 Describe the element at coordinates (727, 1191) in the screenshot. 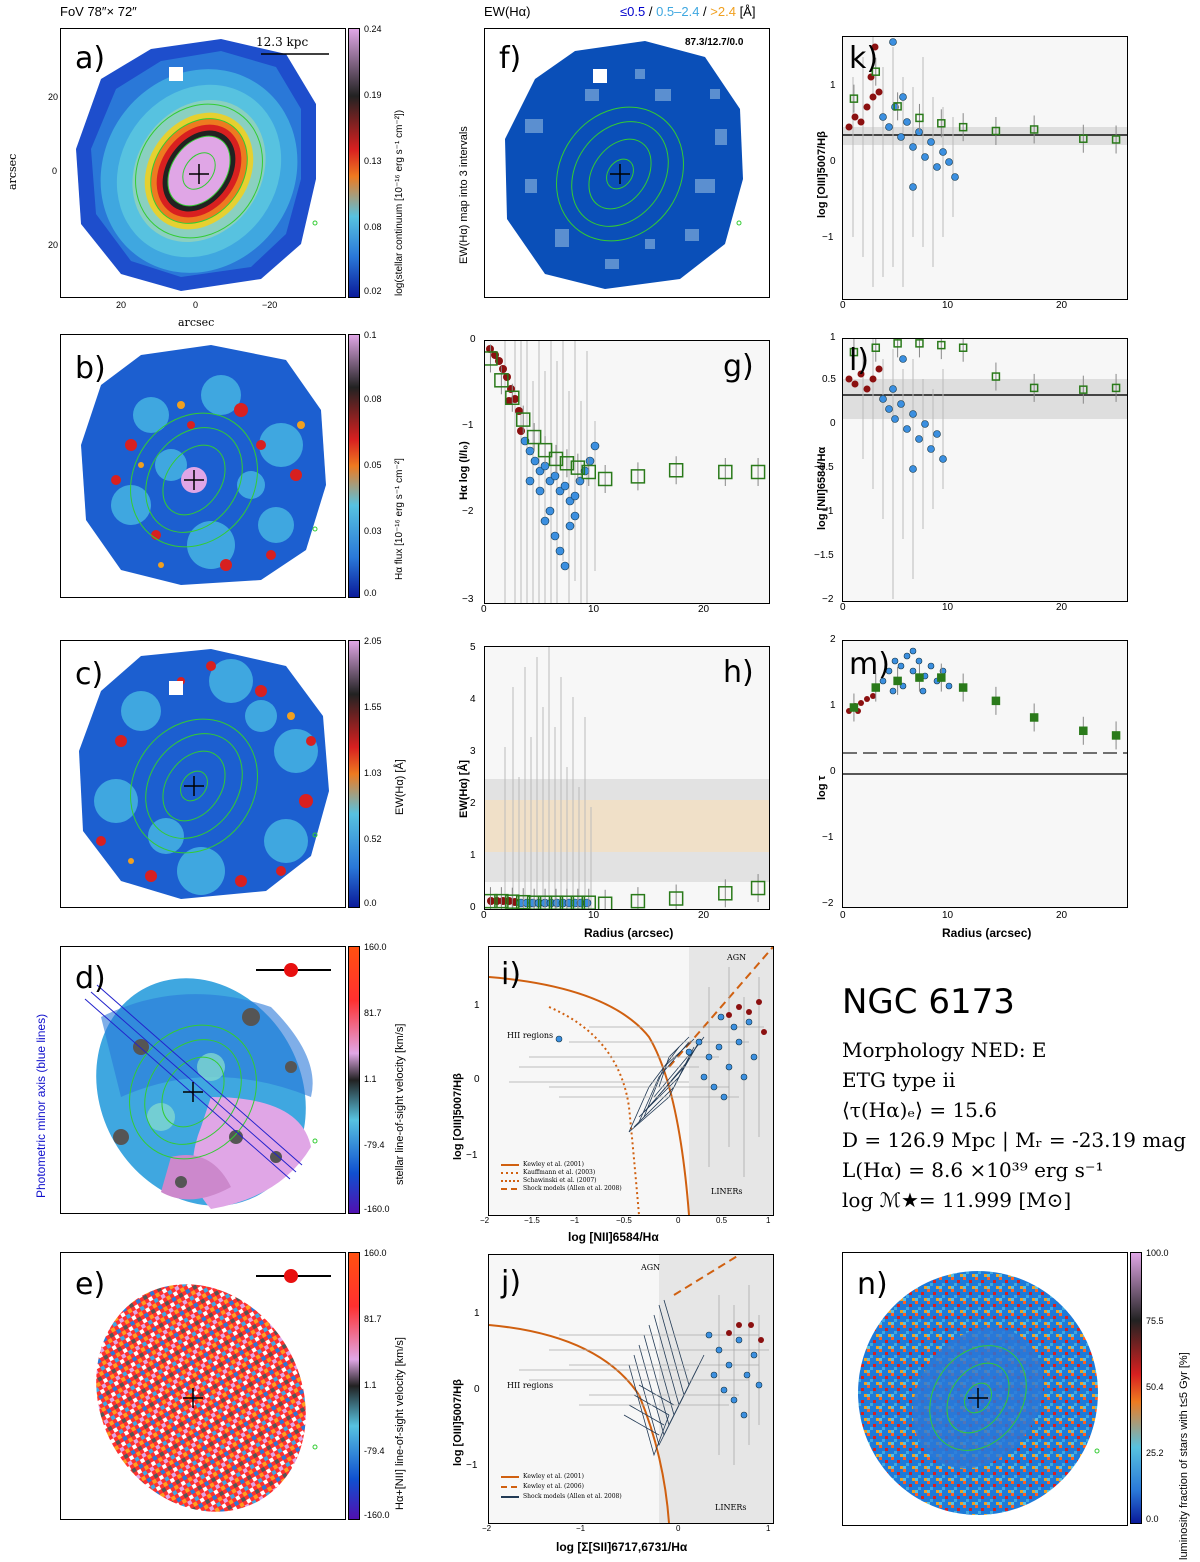

I see `i-liner-text: LINERs` at that location.